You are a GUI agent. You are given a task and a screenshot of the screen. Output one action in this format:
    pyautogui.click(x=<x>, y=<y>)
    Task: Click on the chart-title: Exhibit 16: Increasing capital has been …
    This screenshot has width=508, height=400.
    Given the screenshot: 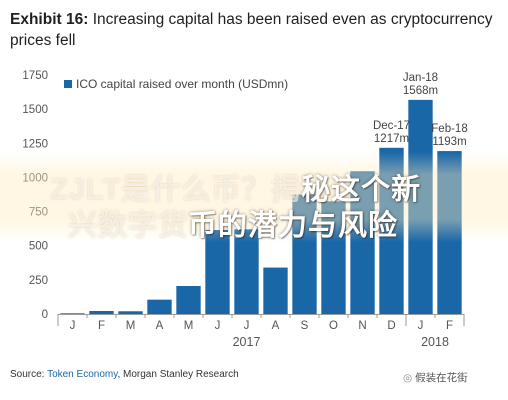 What is the action you would take?
    pyautogui.click(x=255, y=30)
    